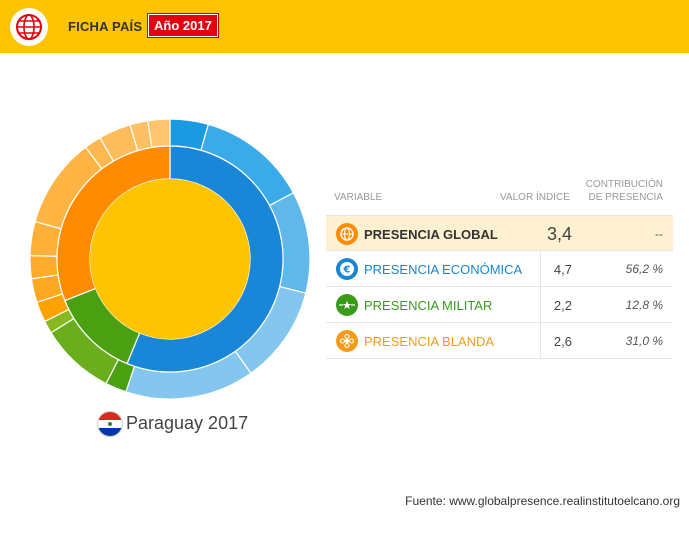 This screenshot has height=534, width=689. What do you see at coordinates (499, 233) in the screenshot?
I see `table-row-global: PRESENCIA GLOBAL 3,4 --` at bounding box center [499, 233].